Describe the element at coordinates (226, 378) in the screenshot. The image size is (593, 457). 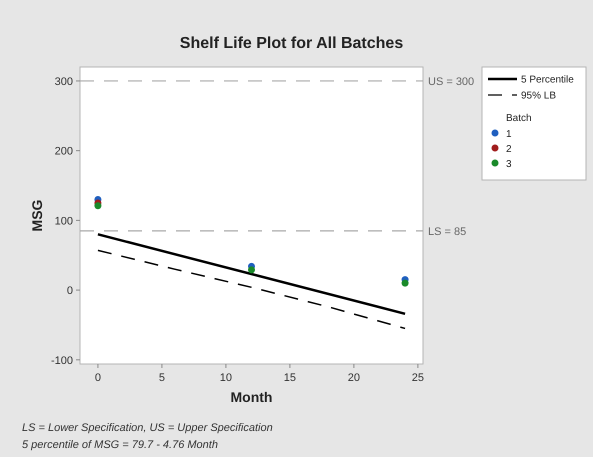
I see `x-tick-label: 10` at that location.